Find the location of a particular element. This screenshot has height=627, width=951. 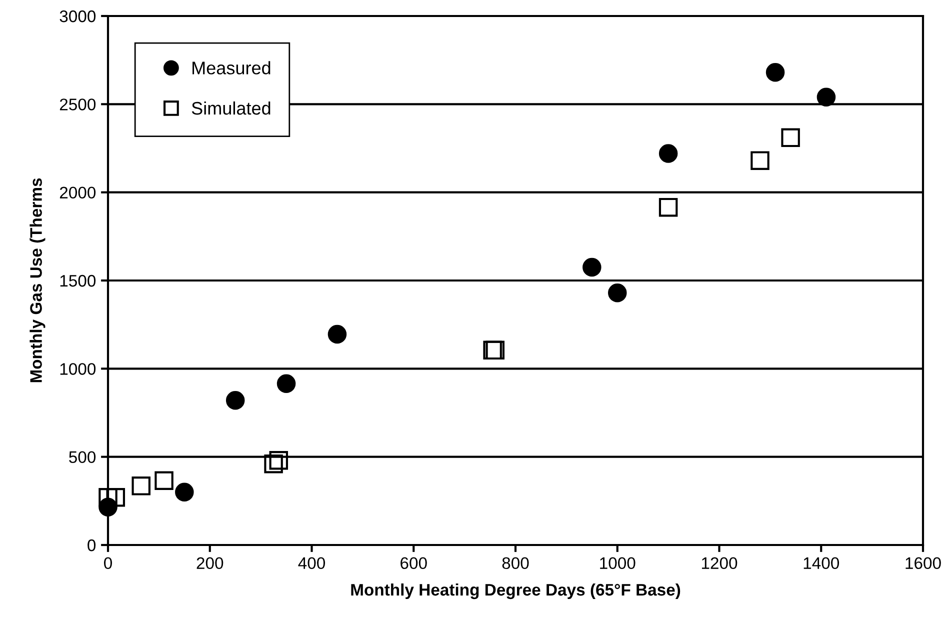

y-tick-label: 2500 is located at coordinates (78, 104).